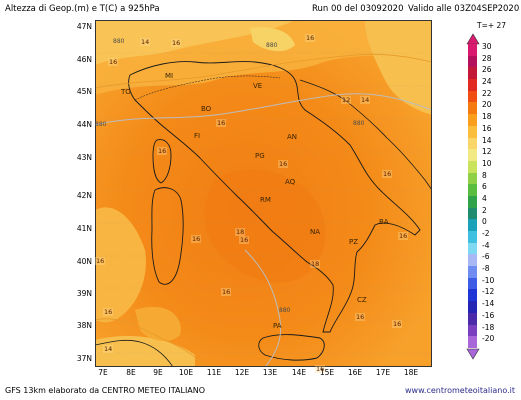 The image size is (521, 400). I want to click on city-label: NA, so click(315, 232).